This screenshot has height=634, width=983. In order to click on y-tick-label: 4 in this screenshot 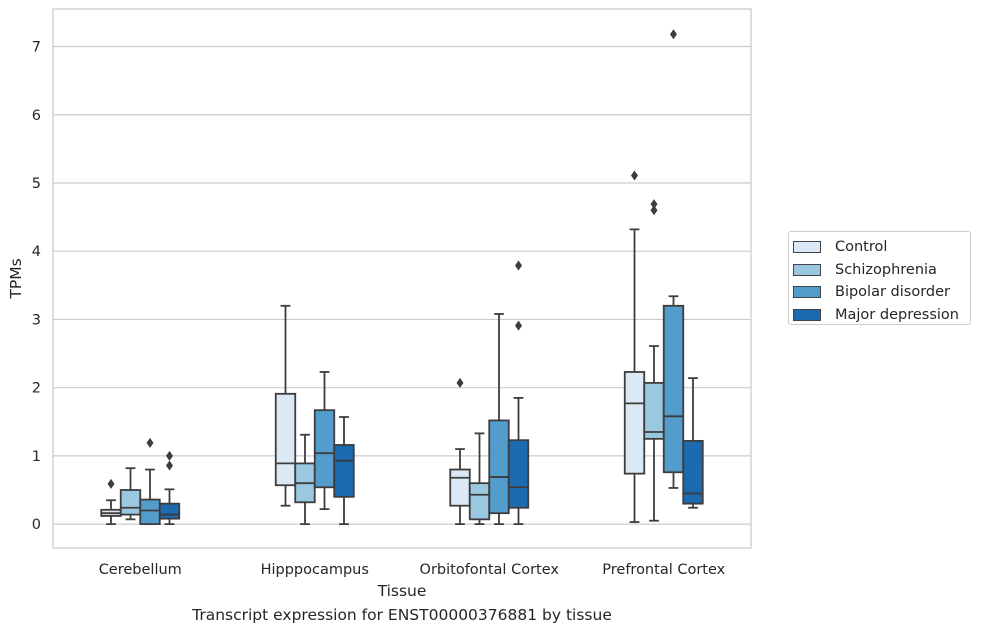, I will do `click(36, 252)`.